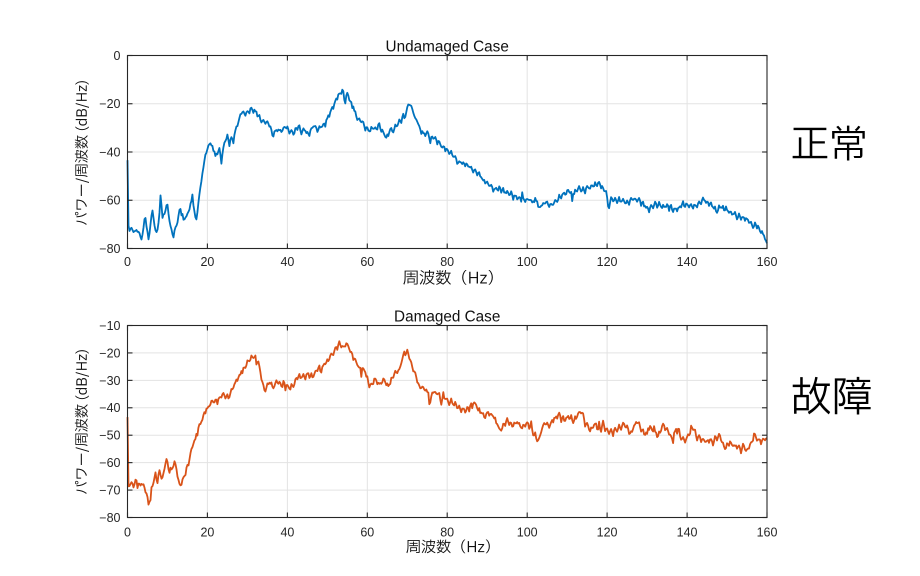 The image size is (920, 576). Describe the element at coordinates (109, 436) in the screenshot. I see `svg-text: −50` at that location.